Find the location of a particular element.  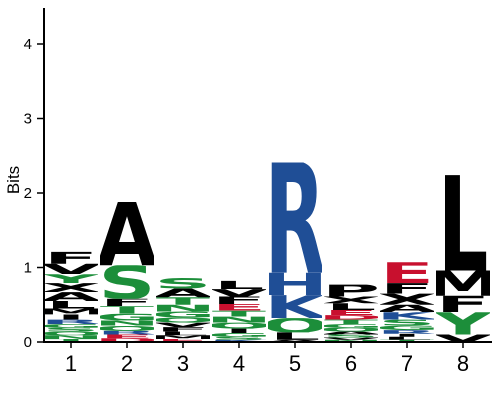

x-tick-label: 8 is located at coordinates (463, 363).